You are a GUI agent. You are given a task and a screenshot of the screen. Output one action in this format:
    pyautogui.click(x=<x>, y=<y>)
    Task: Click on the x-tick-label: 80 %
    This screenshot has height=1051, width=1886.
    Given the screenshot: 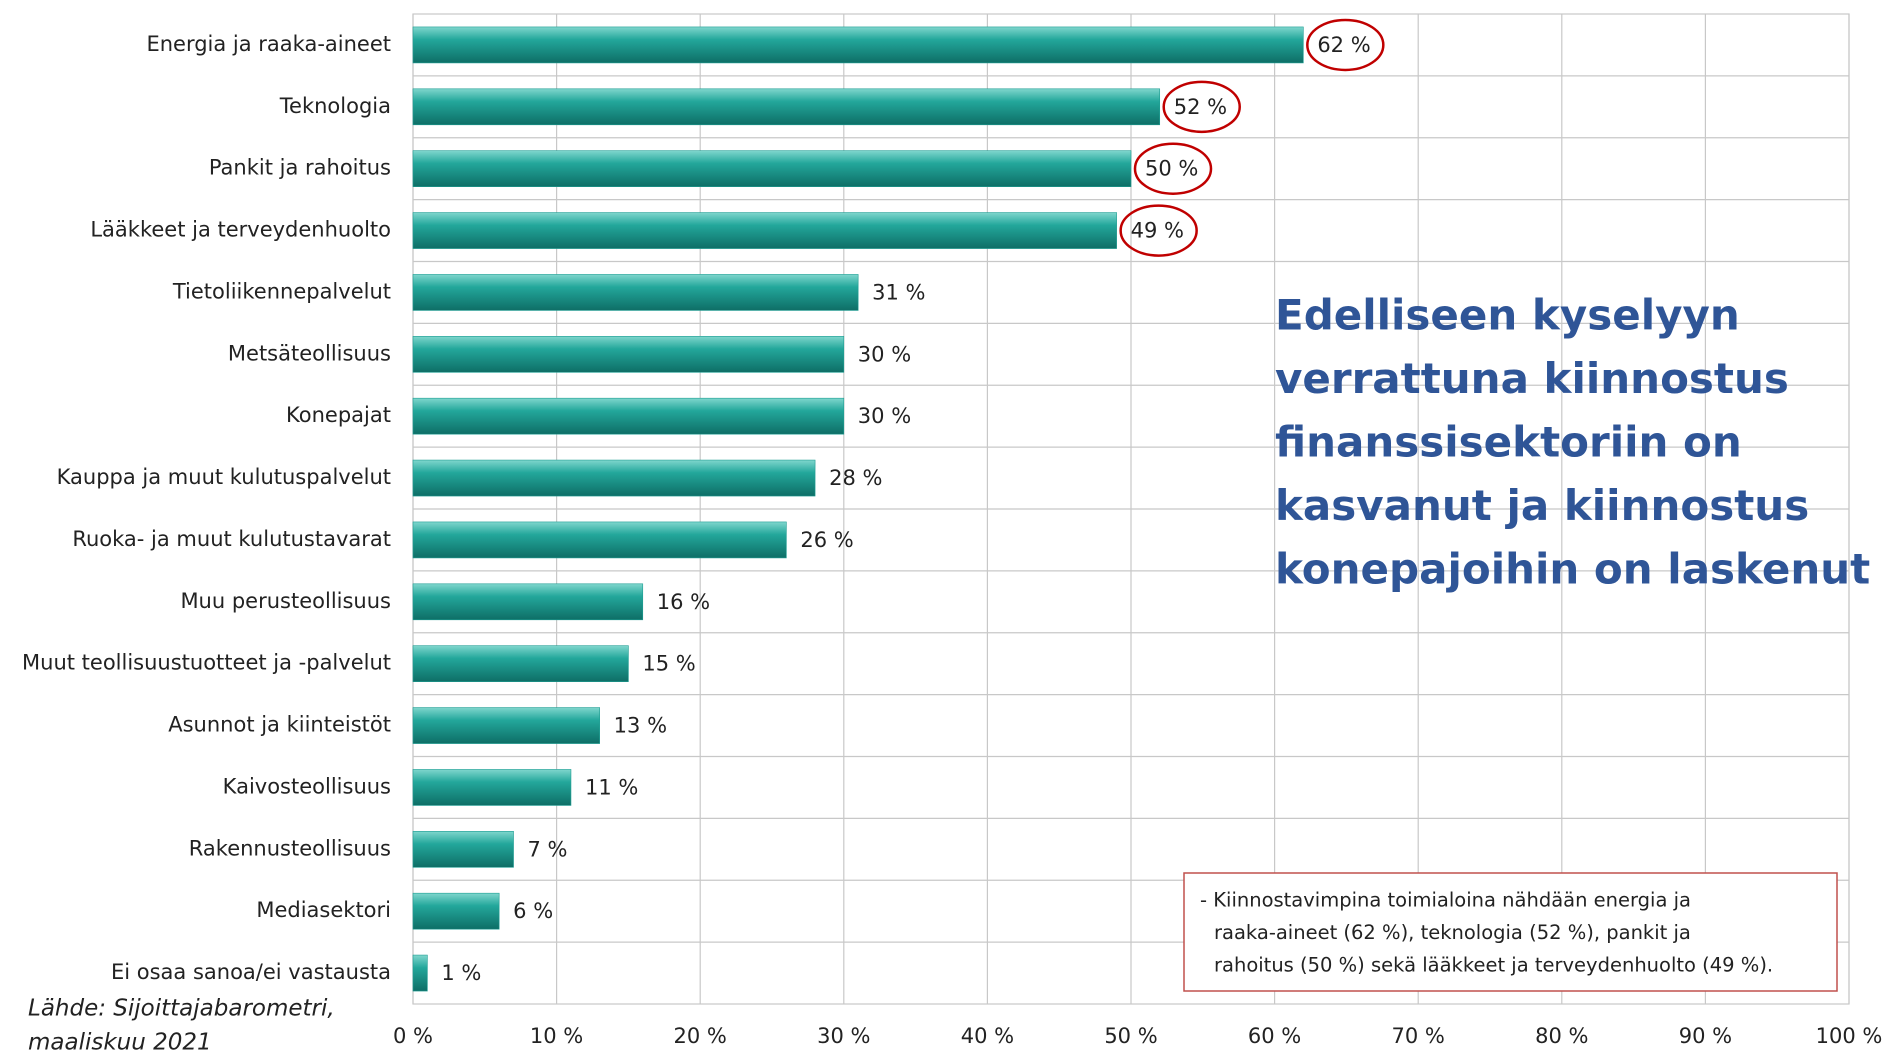 What is the action you would take?
    pyautogui.click(x=1561, y=1036)
    